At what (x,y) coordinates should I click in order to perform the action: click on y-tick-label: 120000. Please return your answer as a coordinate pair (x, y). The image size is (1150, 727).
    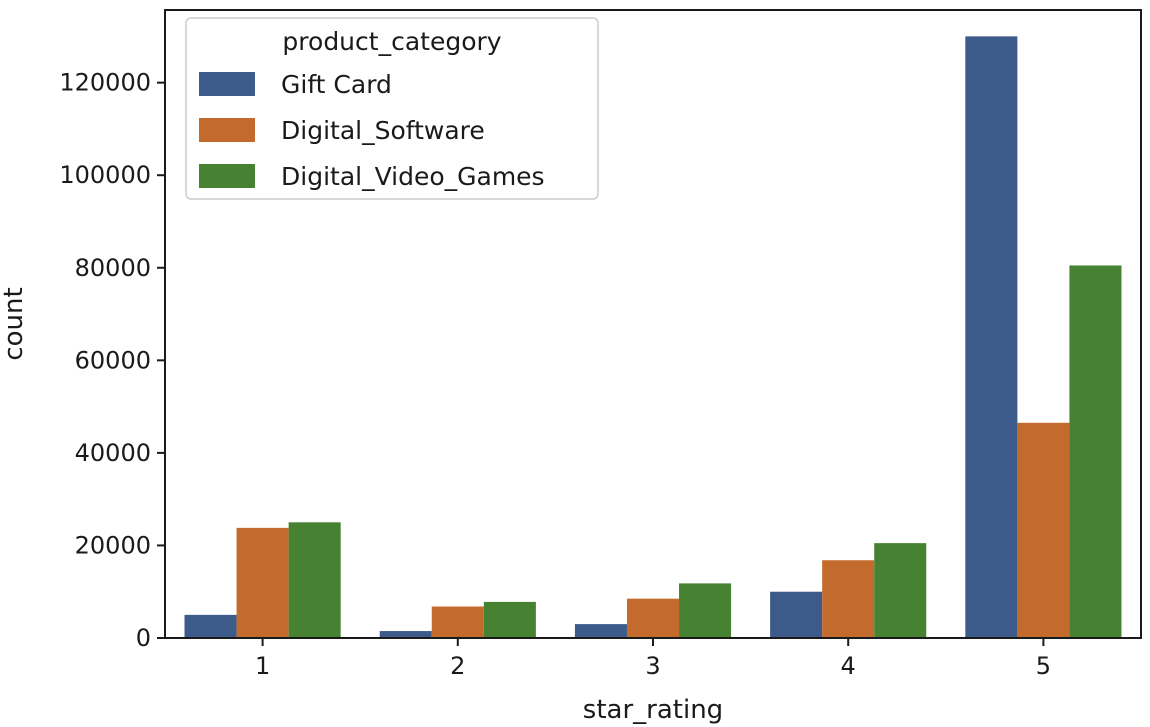
    Looking at the image, I should click on (105, 83).